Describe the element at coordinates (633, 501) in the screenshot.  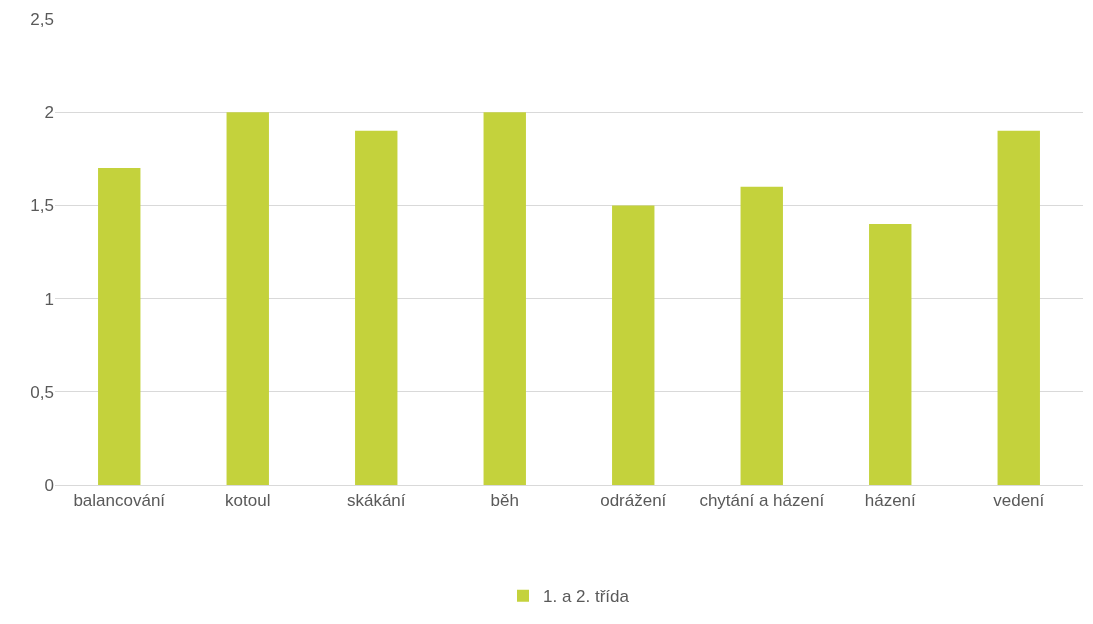
I see `x-tick-label: odrážení` at that location.